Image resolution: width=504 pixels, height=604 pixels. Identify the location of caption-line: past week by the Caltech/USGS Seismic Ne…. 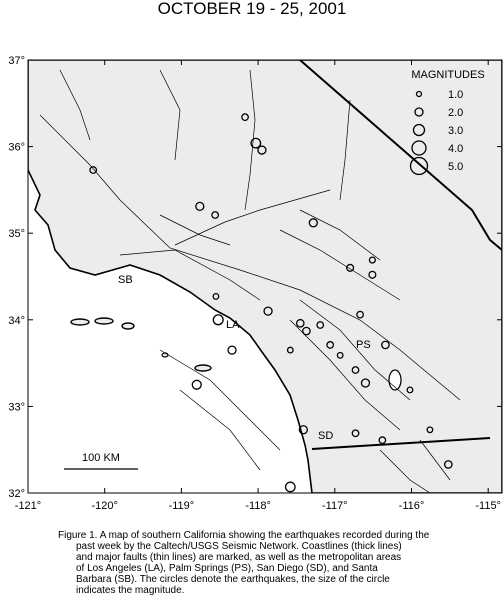
(239, 546).